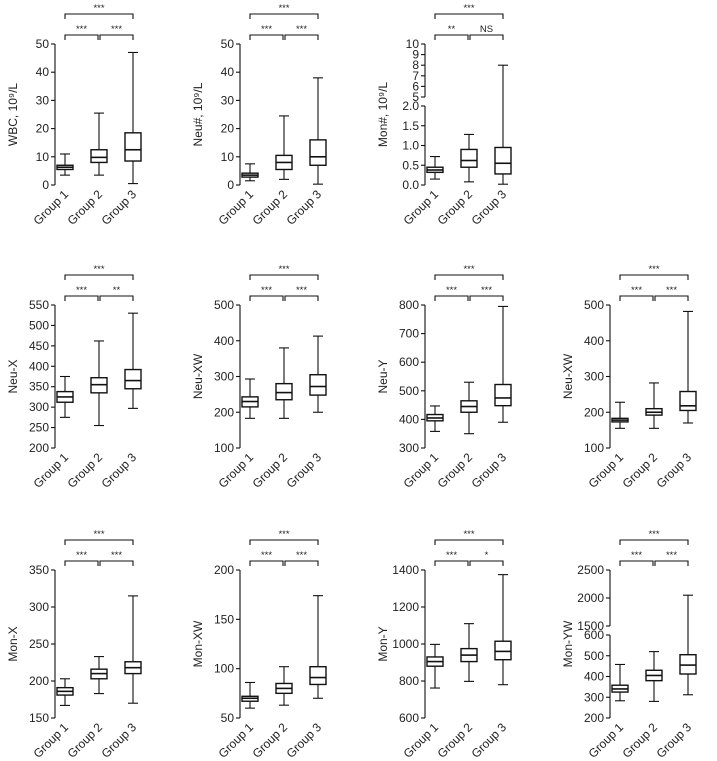  Describe the element at coordinates (409, 305) in the screenshot. I see `y-tick-label: 800` at that location.